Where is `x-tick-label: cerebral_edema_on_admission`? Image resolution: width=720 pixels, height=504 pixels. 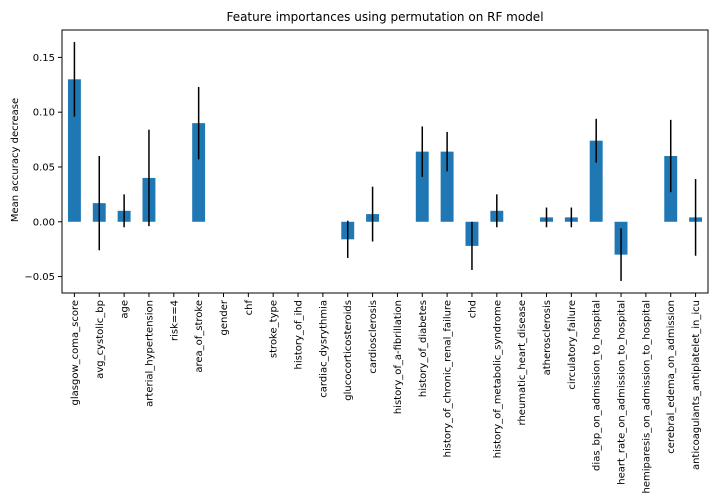 x-tick-label: cerebral_edema_on_admission is located at coordinates (671, 377).